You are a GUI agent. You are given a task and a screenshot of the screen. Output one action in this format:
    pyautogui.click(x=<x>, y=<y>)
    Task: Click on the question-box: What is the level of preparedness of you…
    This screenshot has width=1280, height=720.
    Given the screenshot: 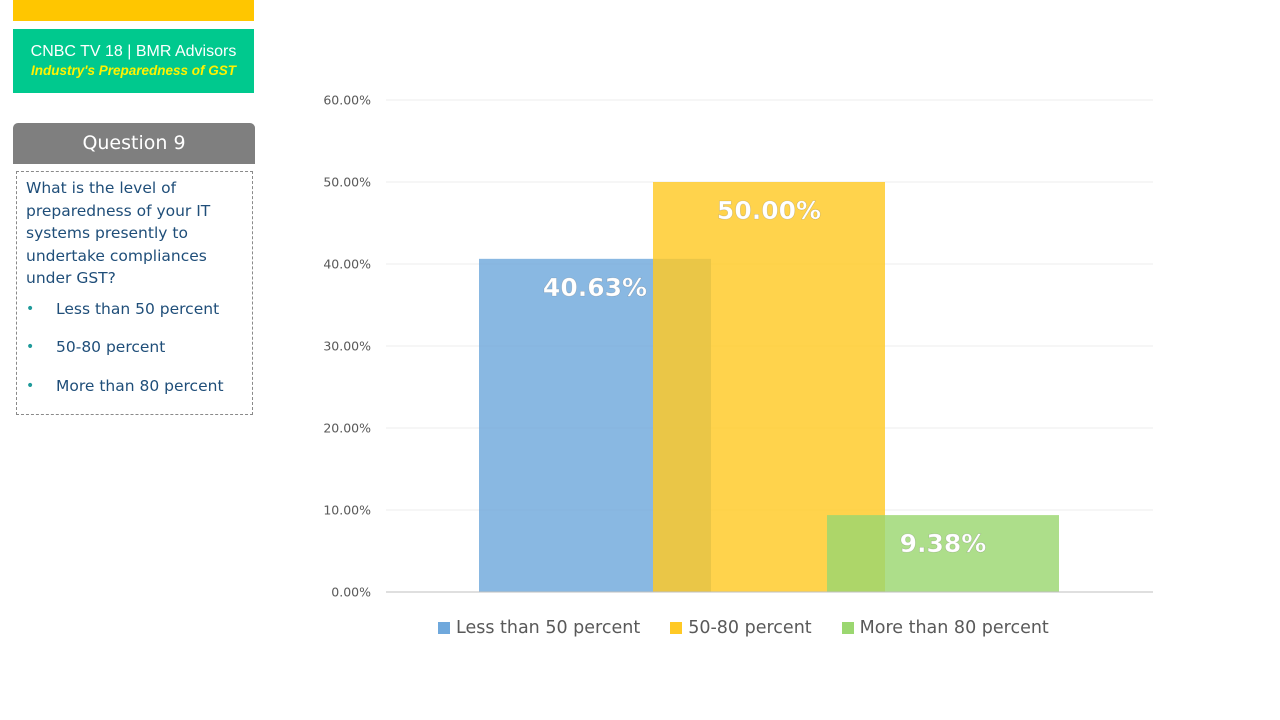 What is the action you would take?
    pyautogui.click(x=134, y=293)
    